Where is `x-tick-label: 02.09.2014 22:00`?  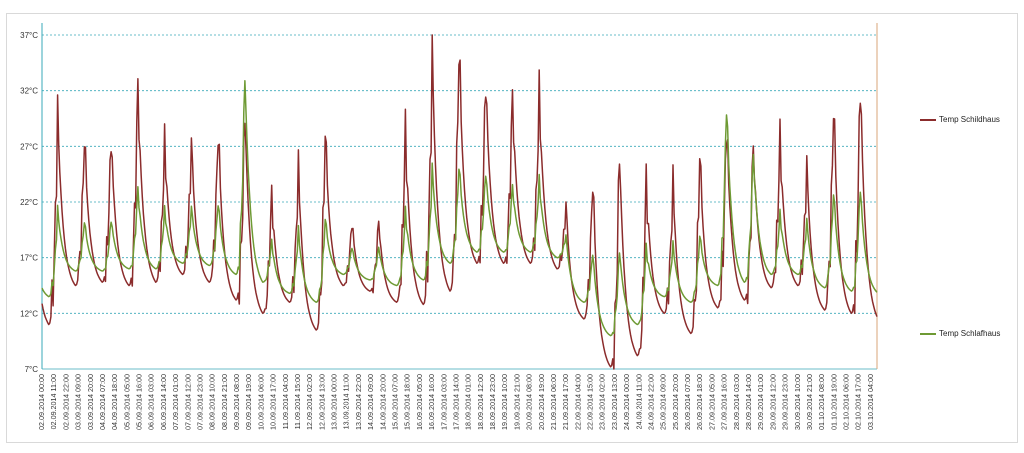
x-tick-label: 02.09.2014 22:00 is located at coordinates (65, 402).